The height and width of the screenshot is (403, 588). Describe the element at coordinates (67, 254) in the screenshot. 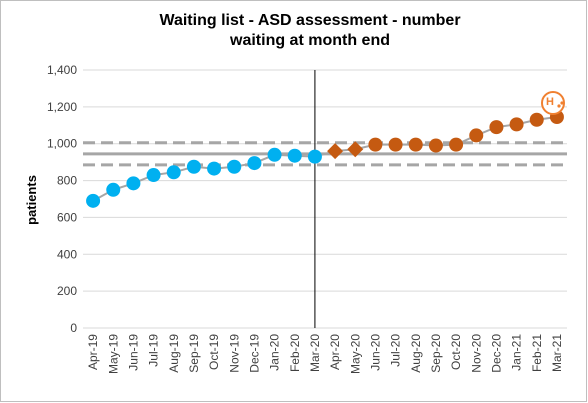

I see `y-tick-label: 400` at that location.